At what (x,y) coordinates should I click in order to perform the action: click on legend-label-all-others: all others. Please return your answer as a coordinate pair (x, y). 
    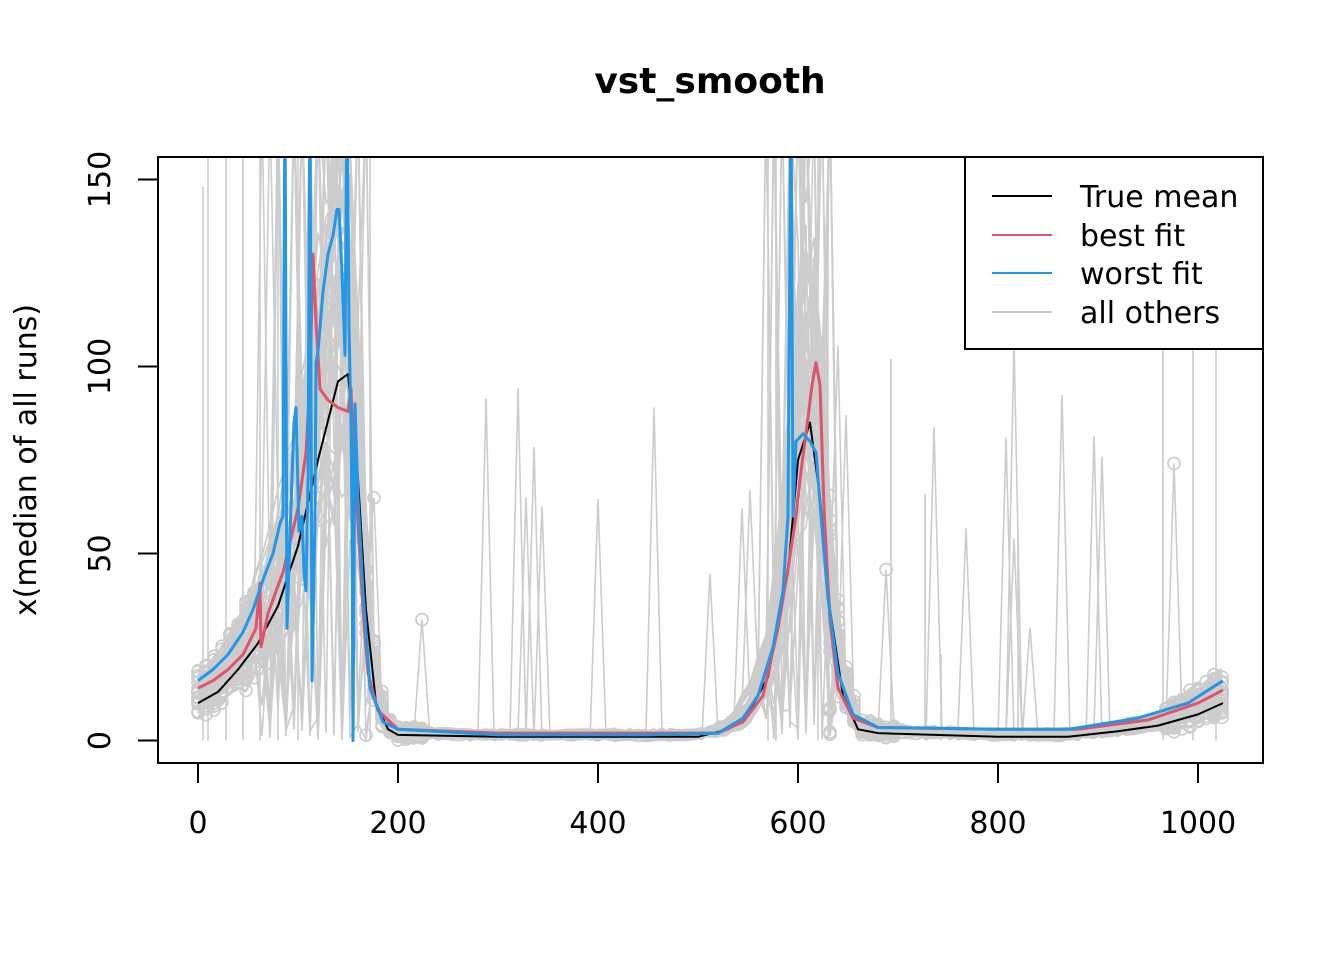
    Looking at the image, I should click on (1150, 313).